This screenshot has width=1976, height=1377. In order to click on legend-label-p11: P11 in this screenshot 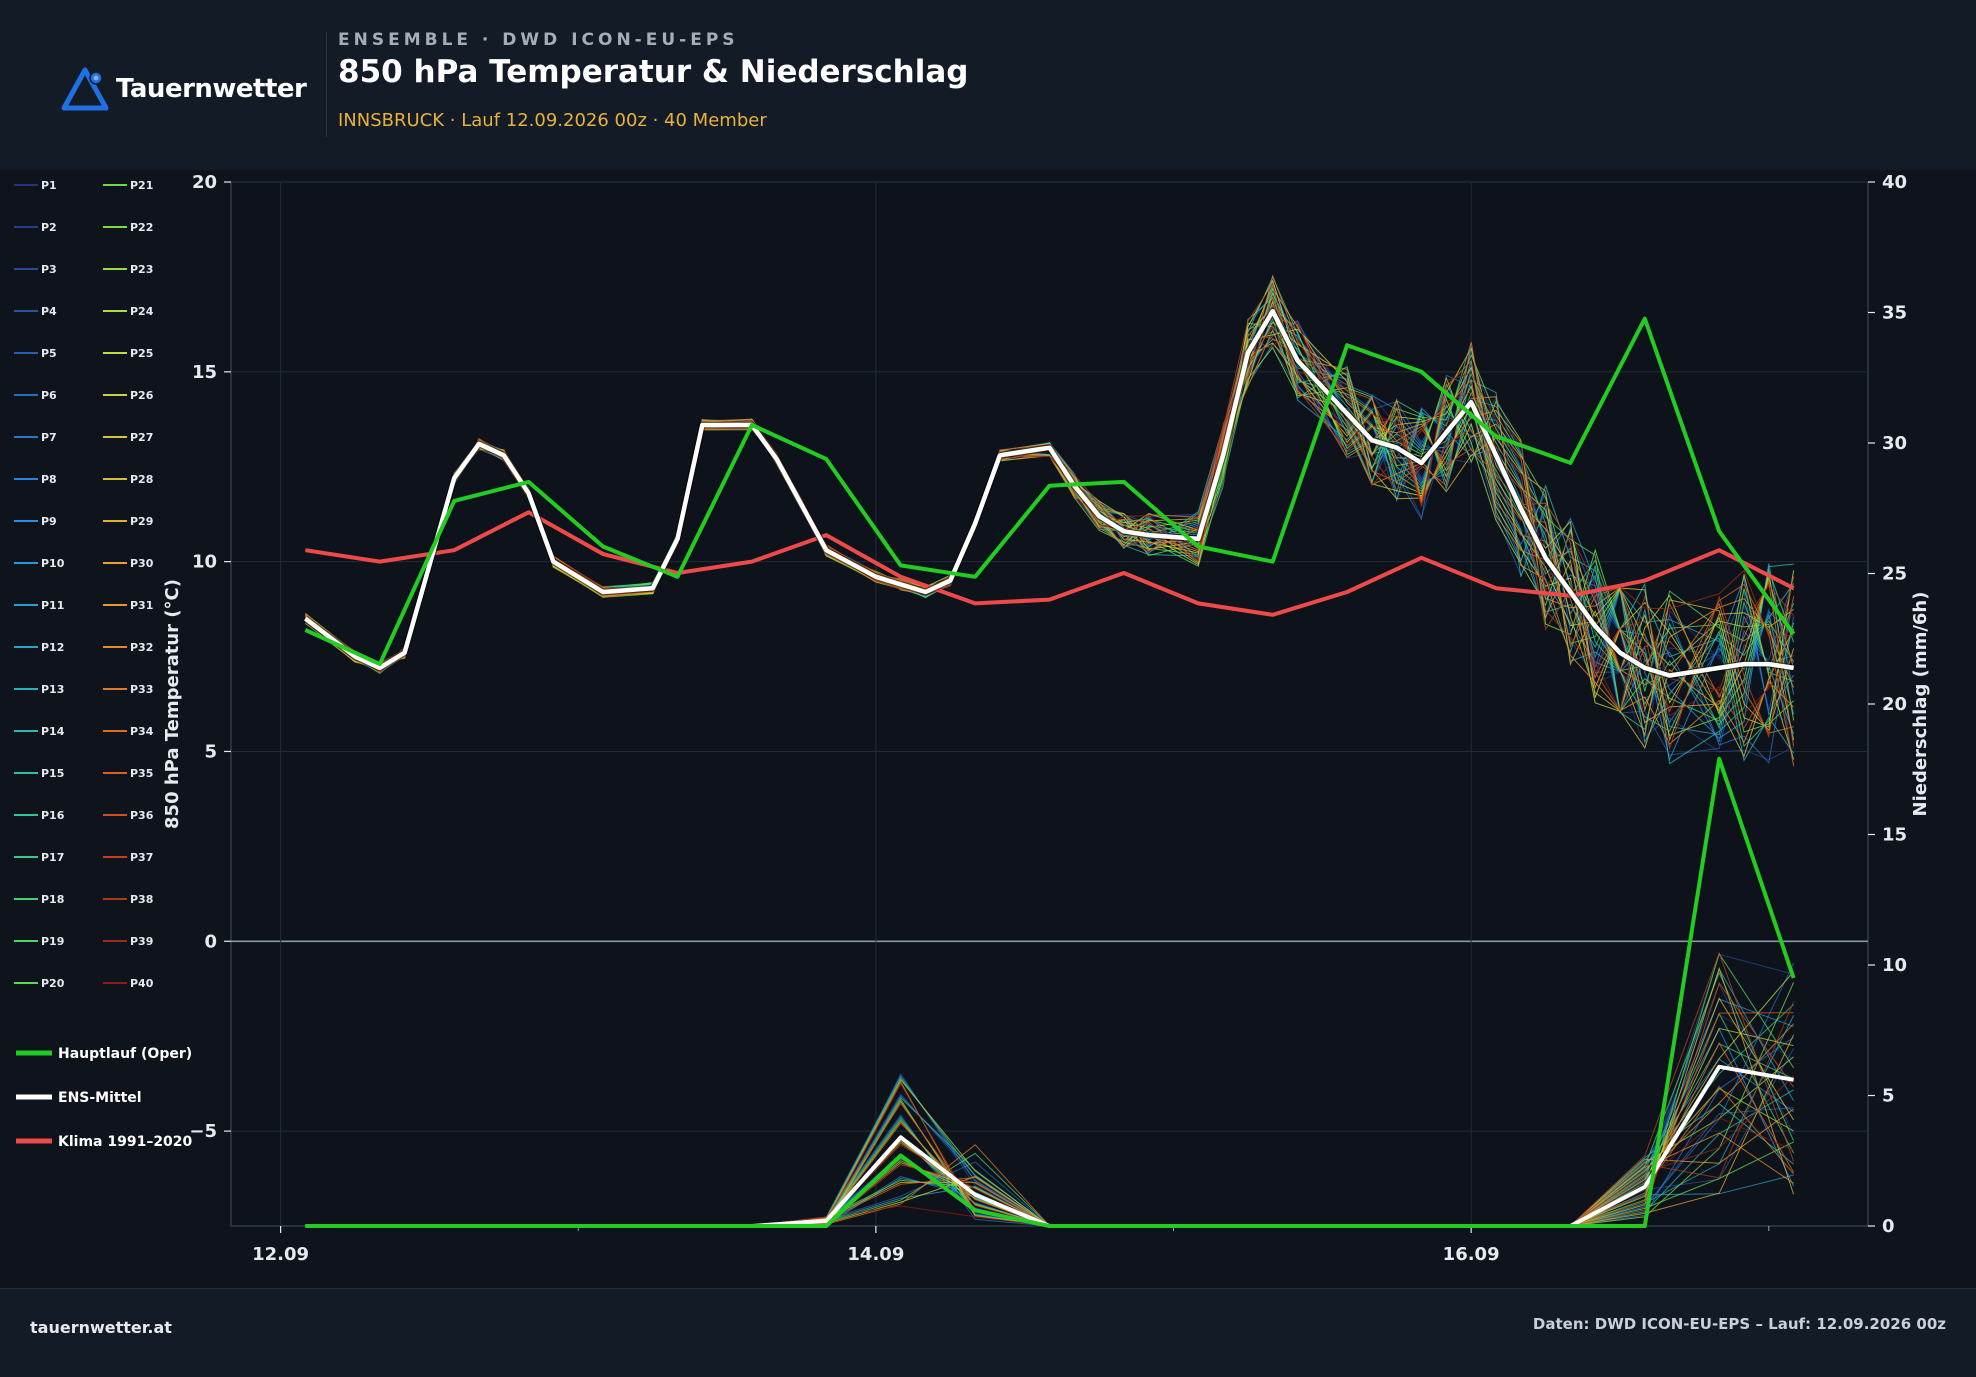, I will do `click(52, 605)`.